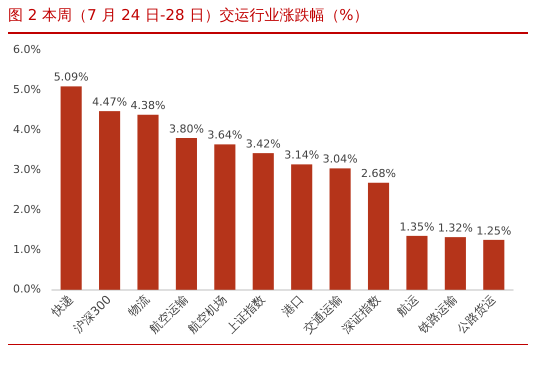 This screenshot has height=371, width=533. I want to click on x-tick-label: 航运, so click(408, 306).